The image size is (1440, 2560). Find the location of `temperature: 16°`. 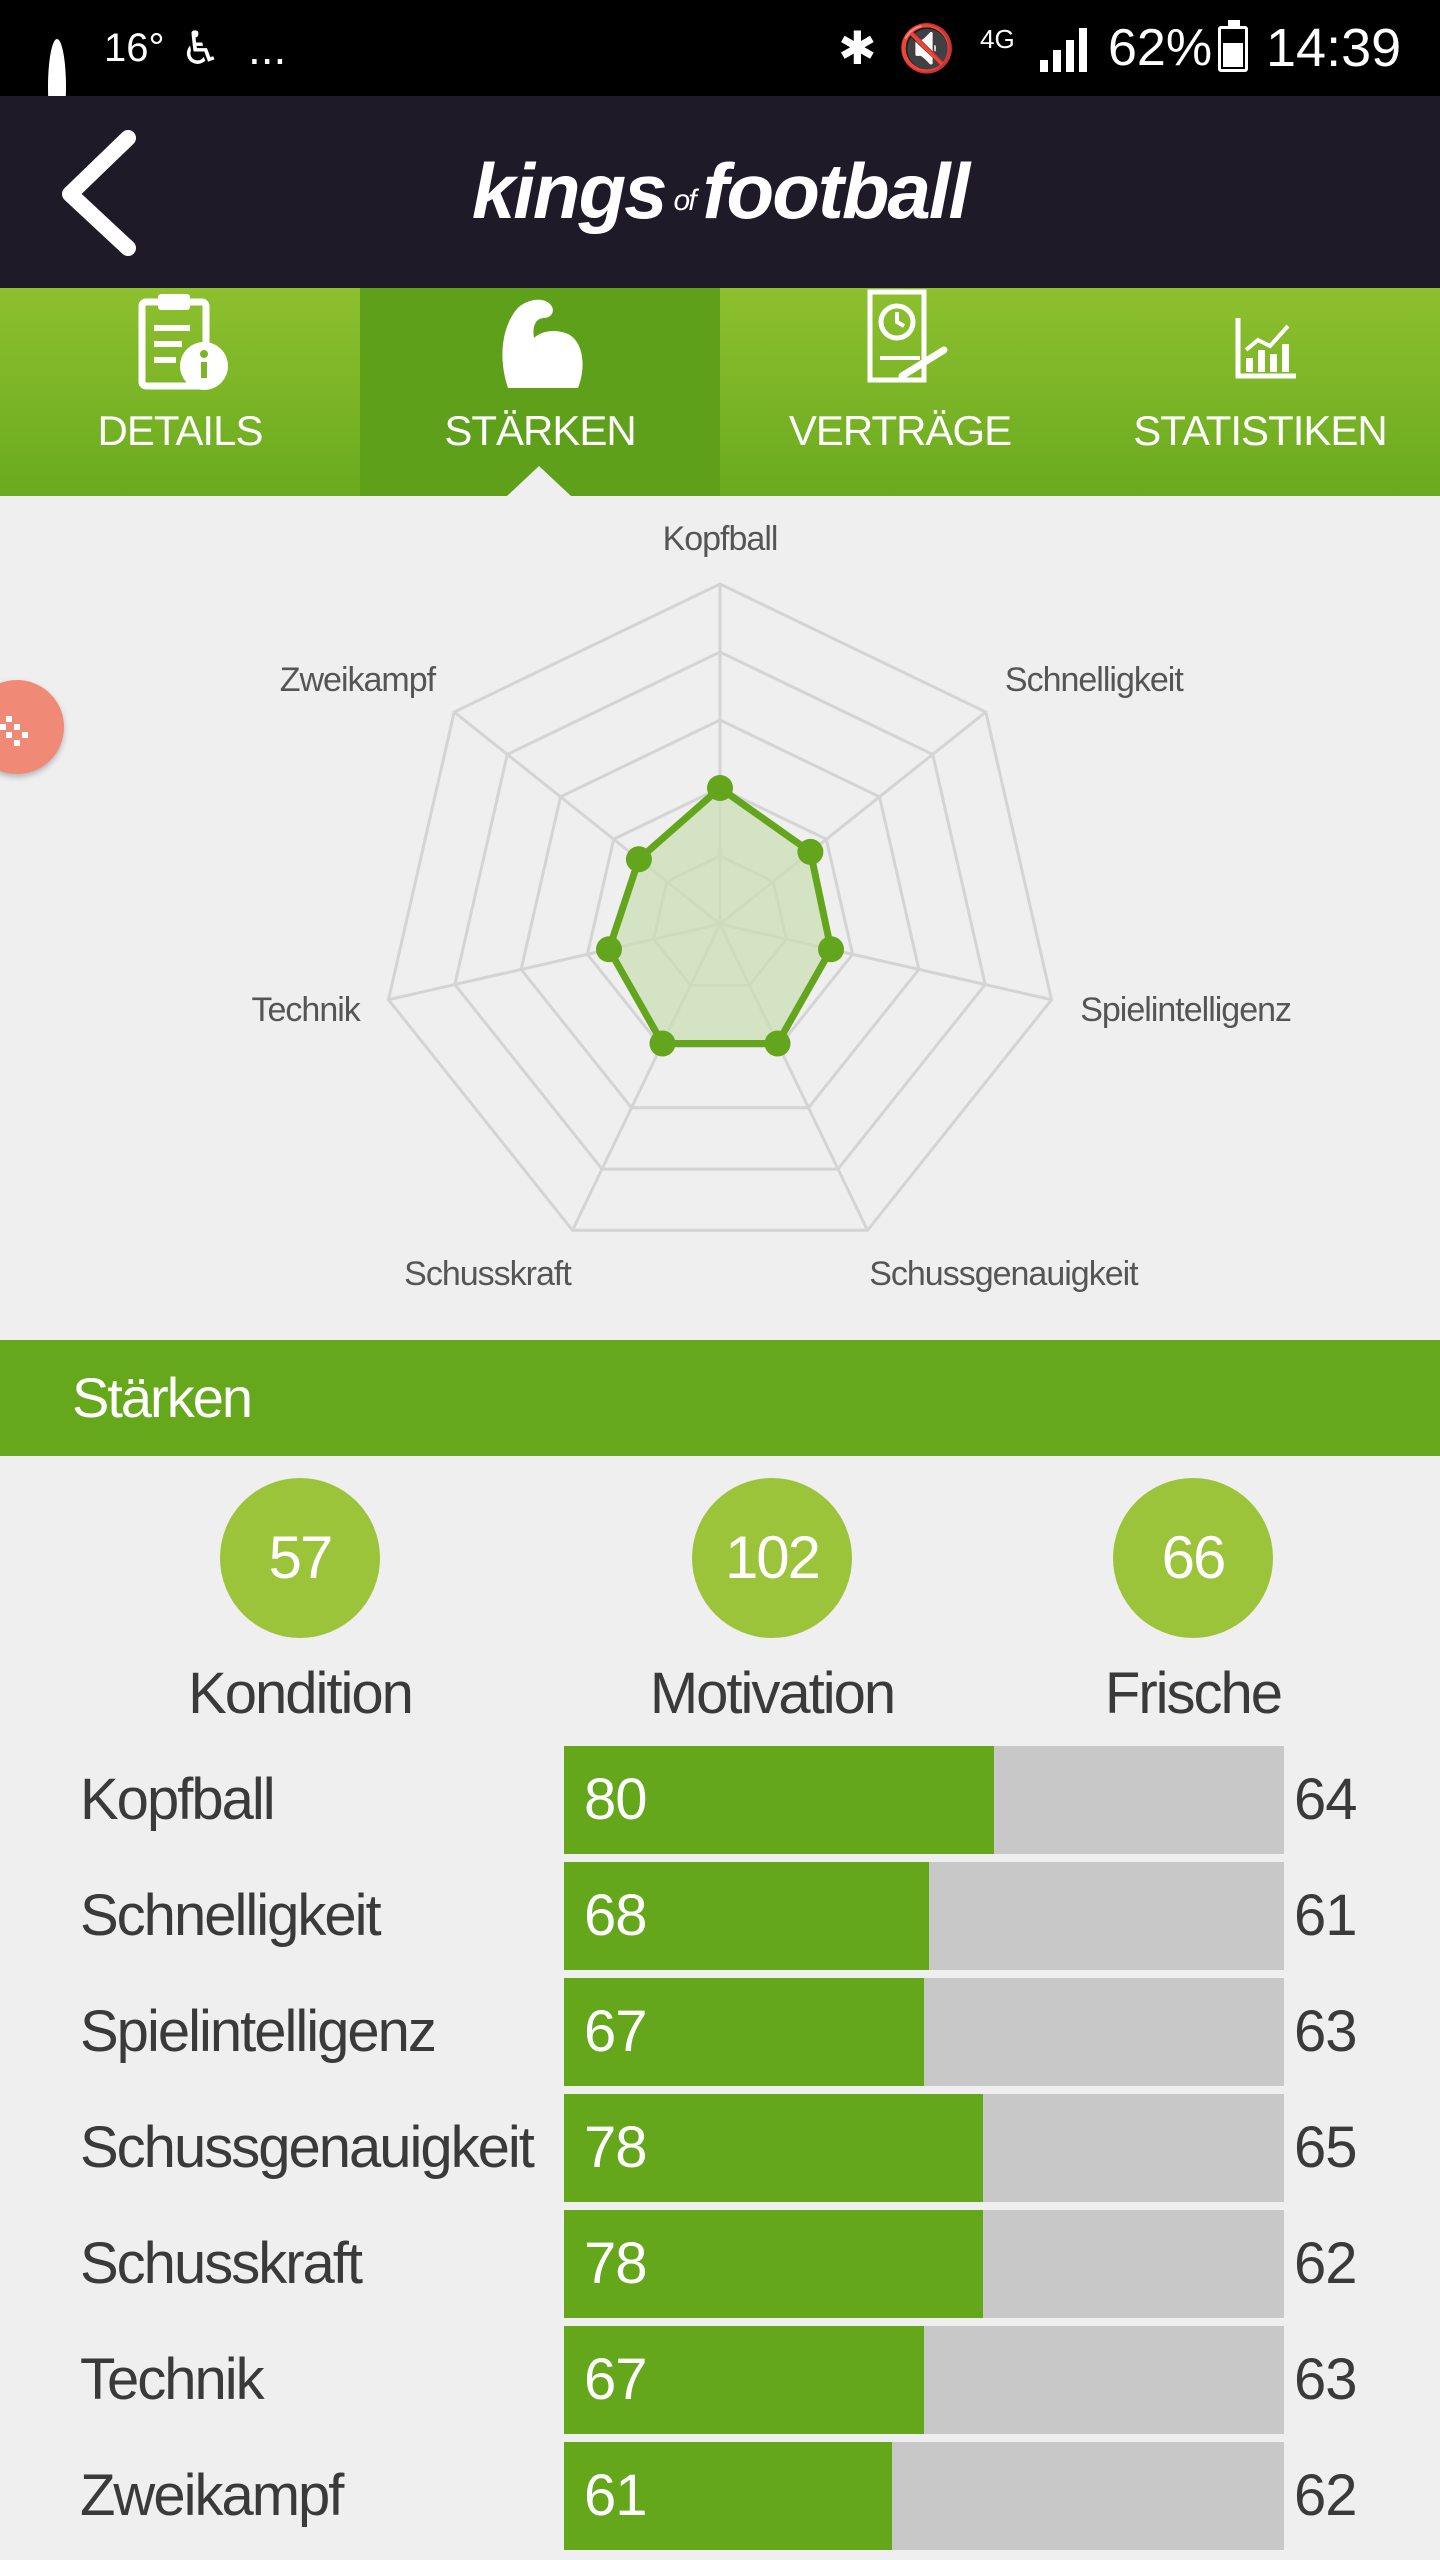

temperature: 16° is located at coordinates (134, 48).